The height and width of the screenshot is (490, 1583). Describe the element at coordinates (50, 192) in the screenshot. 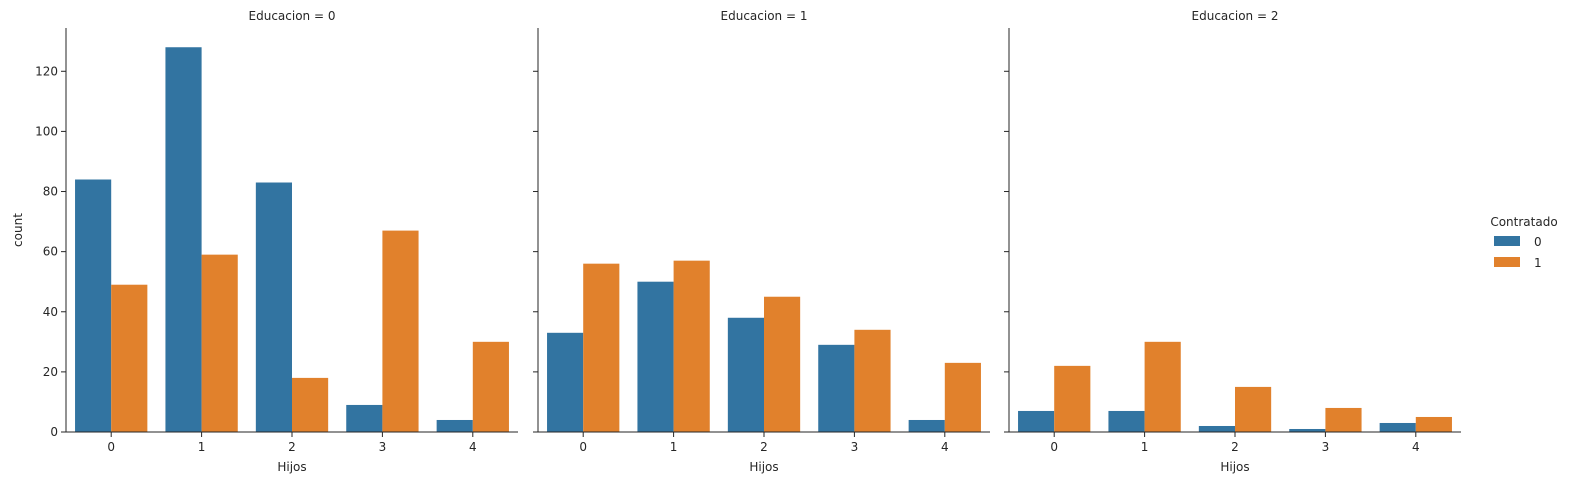

I see `y-tick-label: 80` at that location.